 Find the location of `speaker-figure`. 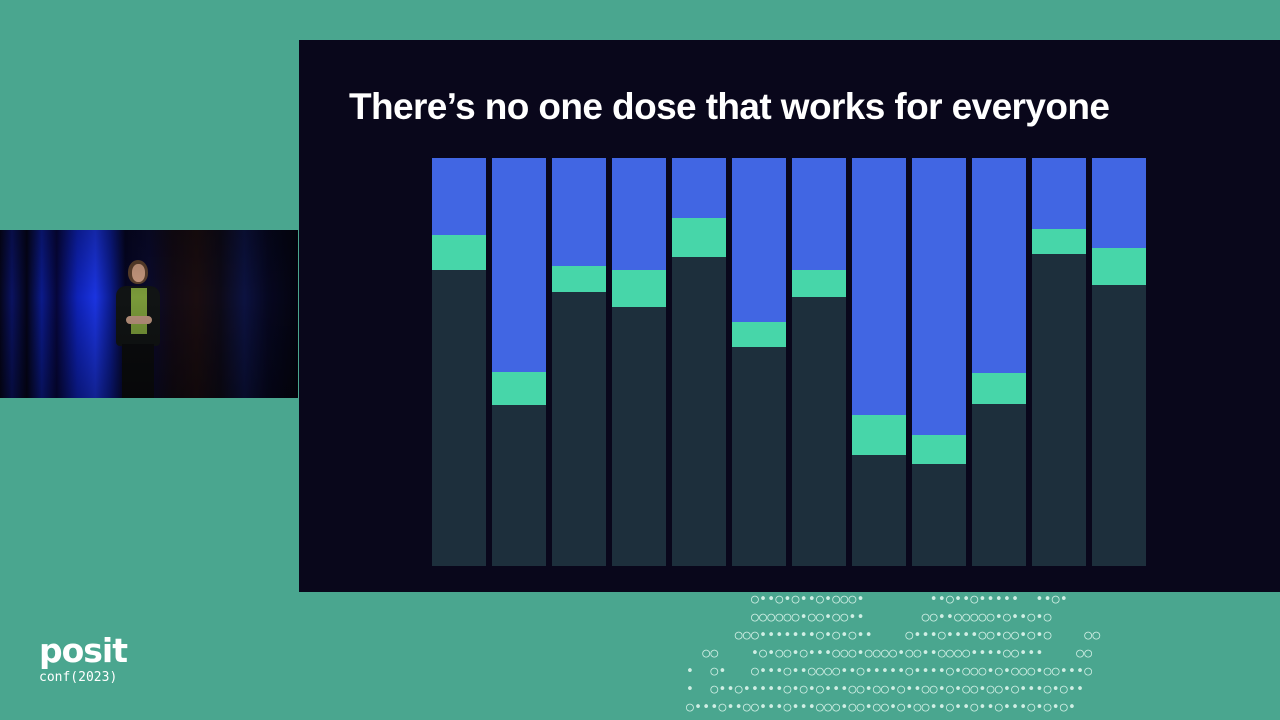

speaker-figure is located at coordinates (140, 325).